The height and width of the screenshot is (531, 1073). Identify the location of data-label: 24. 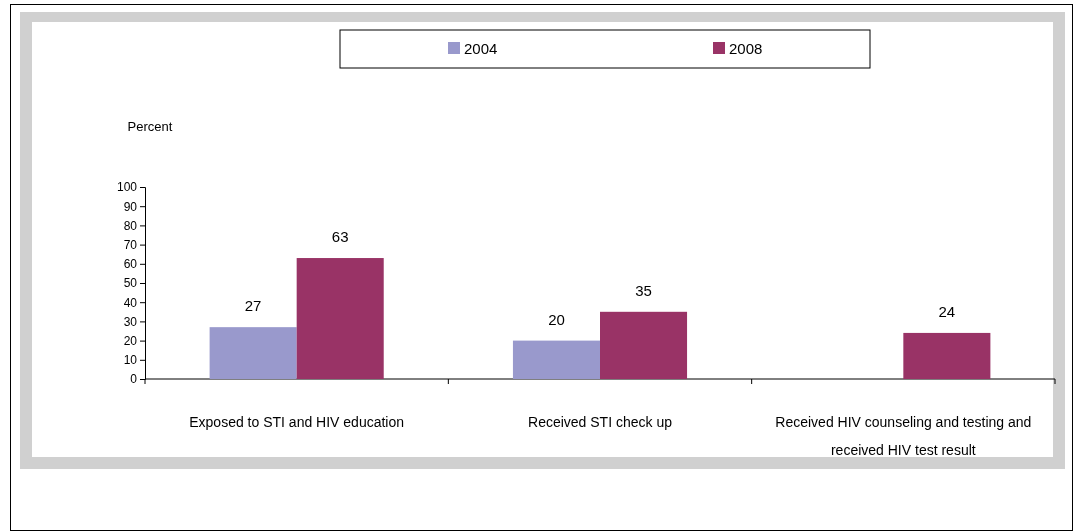
(947, 311).